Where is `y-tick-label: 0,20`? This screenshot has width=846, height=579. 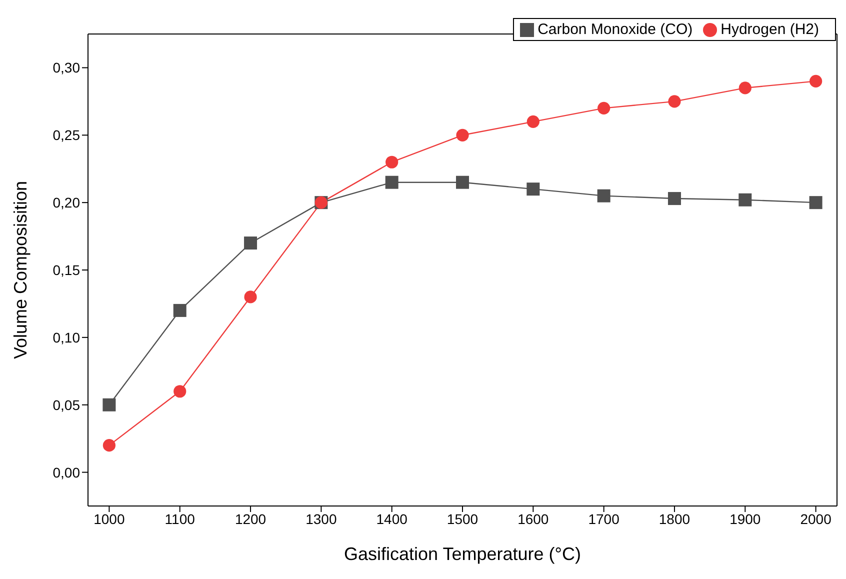
y-tick-label: 0,20 is located at coordinates (66, 202).